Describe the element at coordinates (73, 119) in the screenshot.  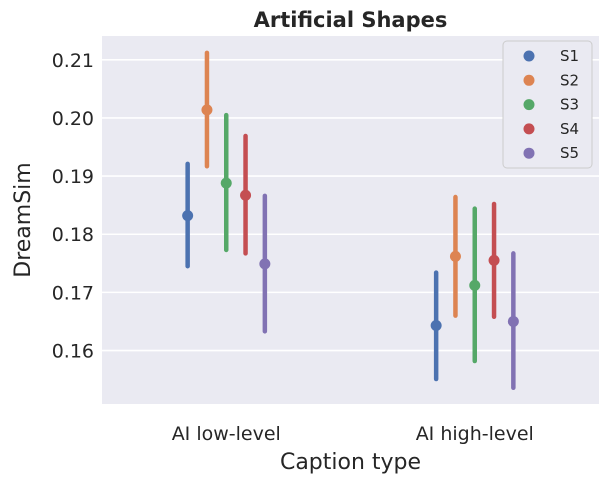
I see `y-tick-label: 0.20` at that location.